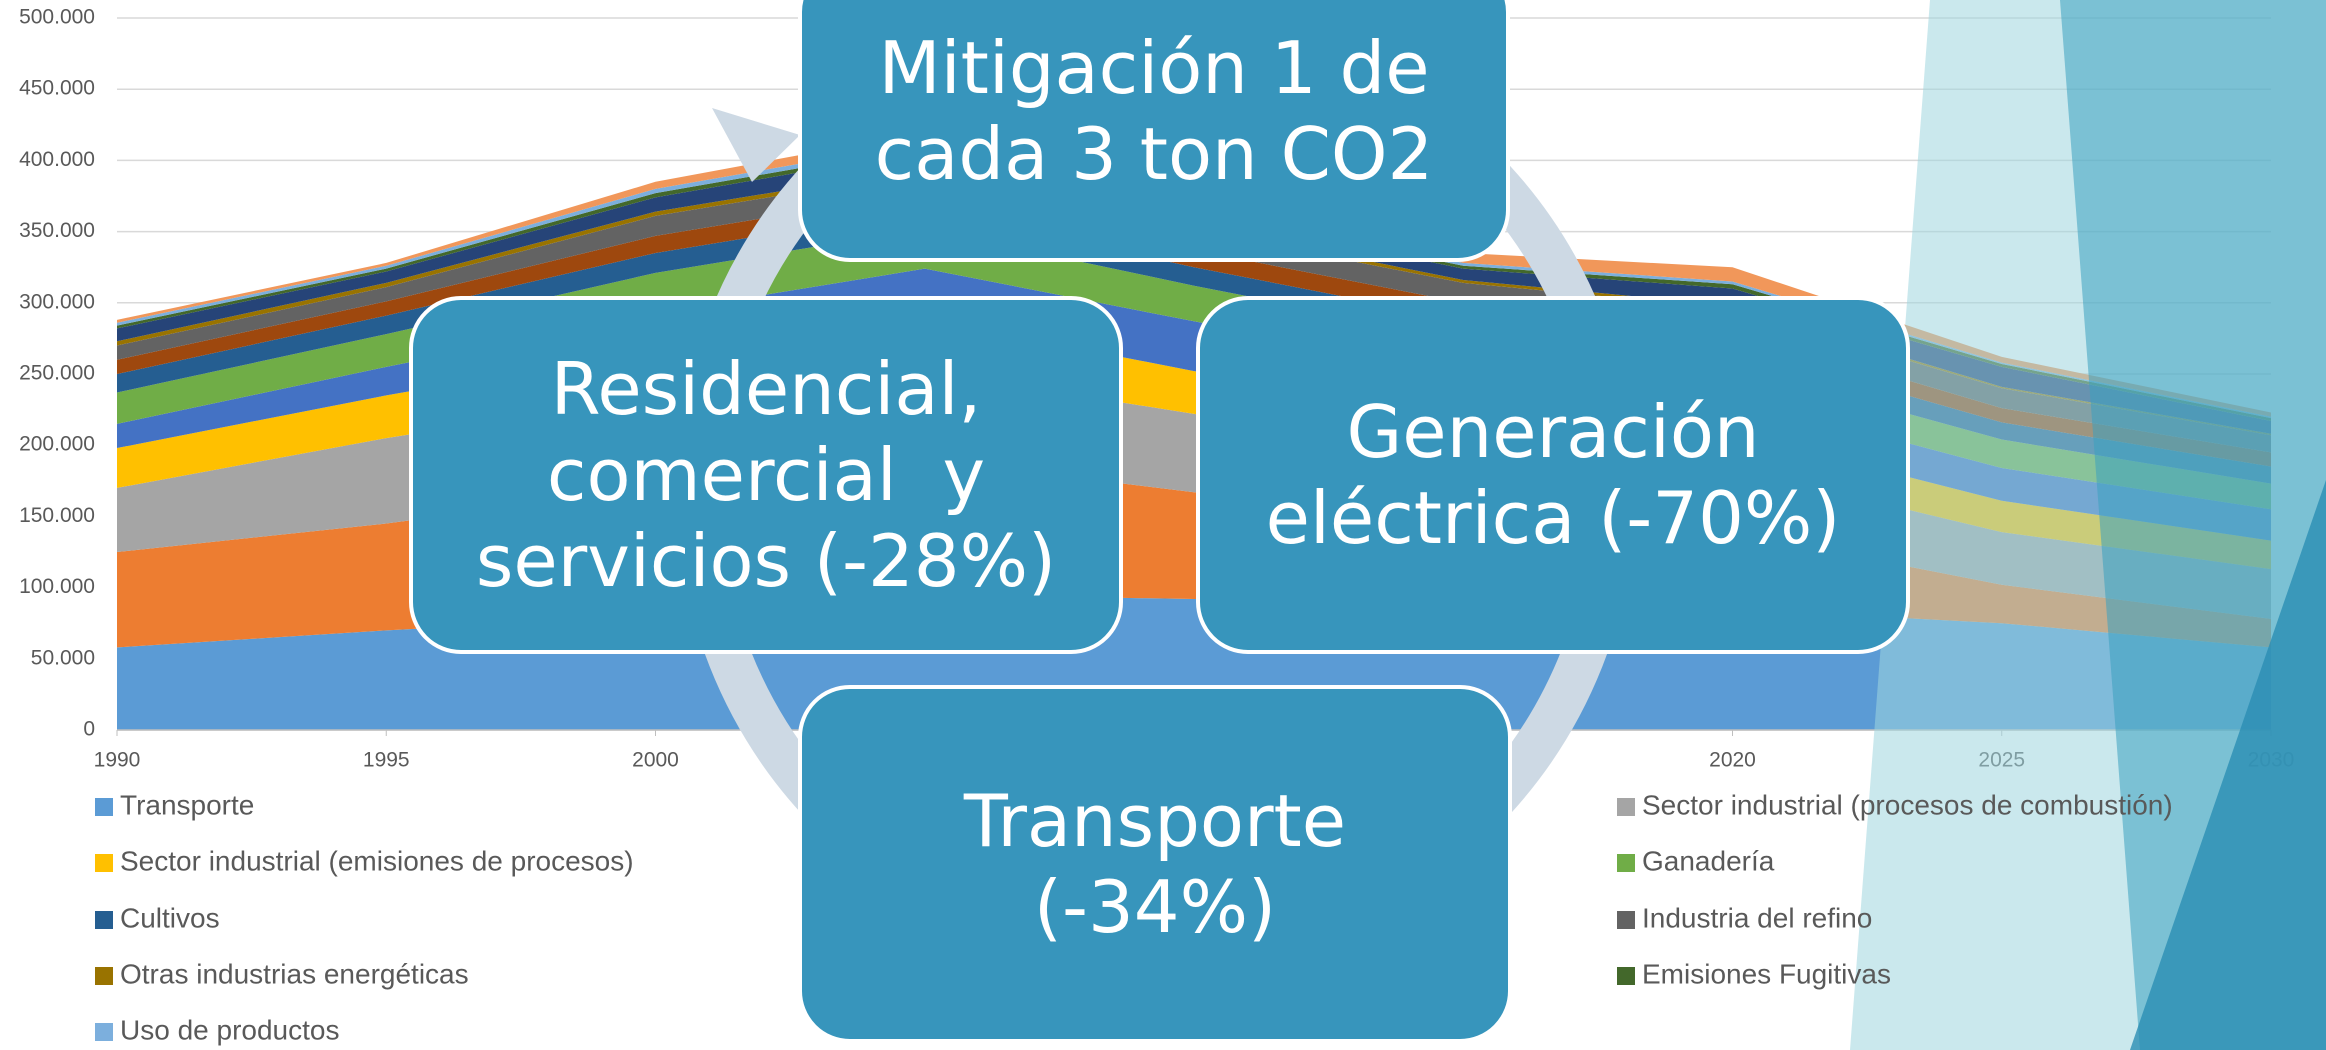 The width and height of the screenshot is (2326, 1050). I want to click on y-tick-label: 0, so click(89, 729).